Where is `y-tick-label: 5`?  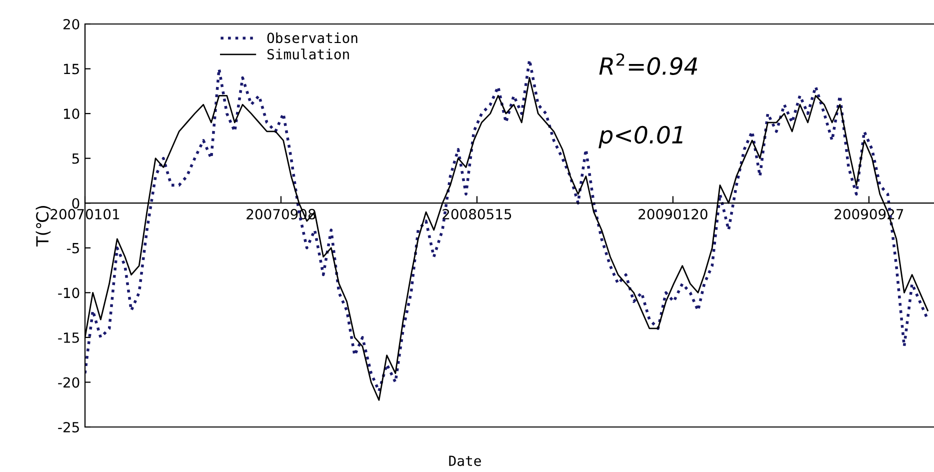
y-tick-label: 5 is located at coordinates (75, 158).